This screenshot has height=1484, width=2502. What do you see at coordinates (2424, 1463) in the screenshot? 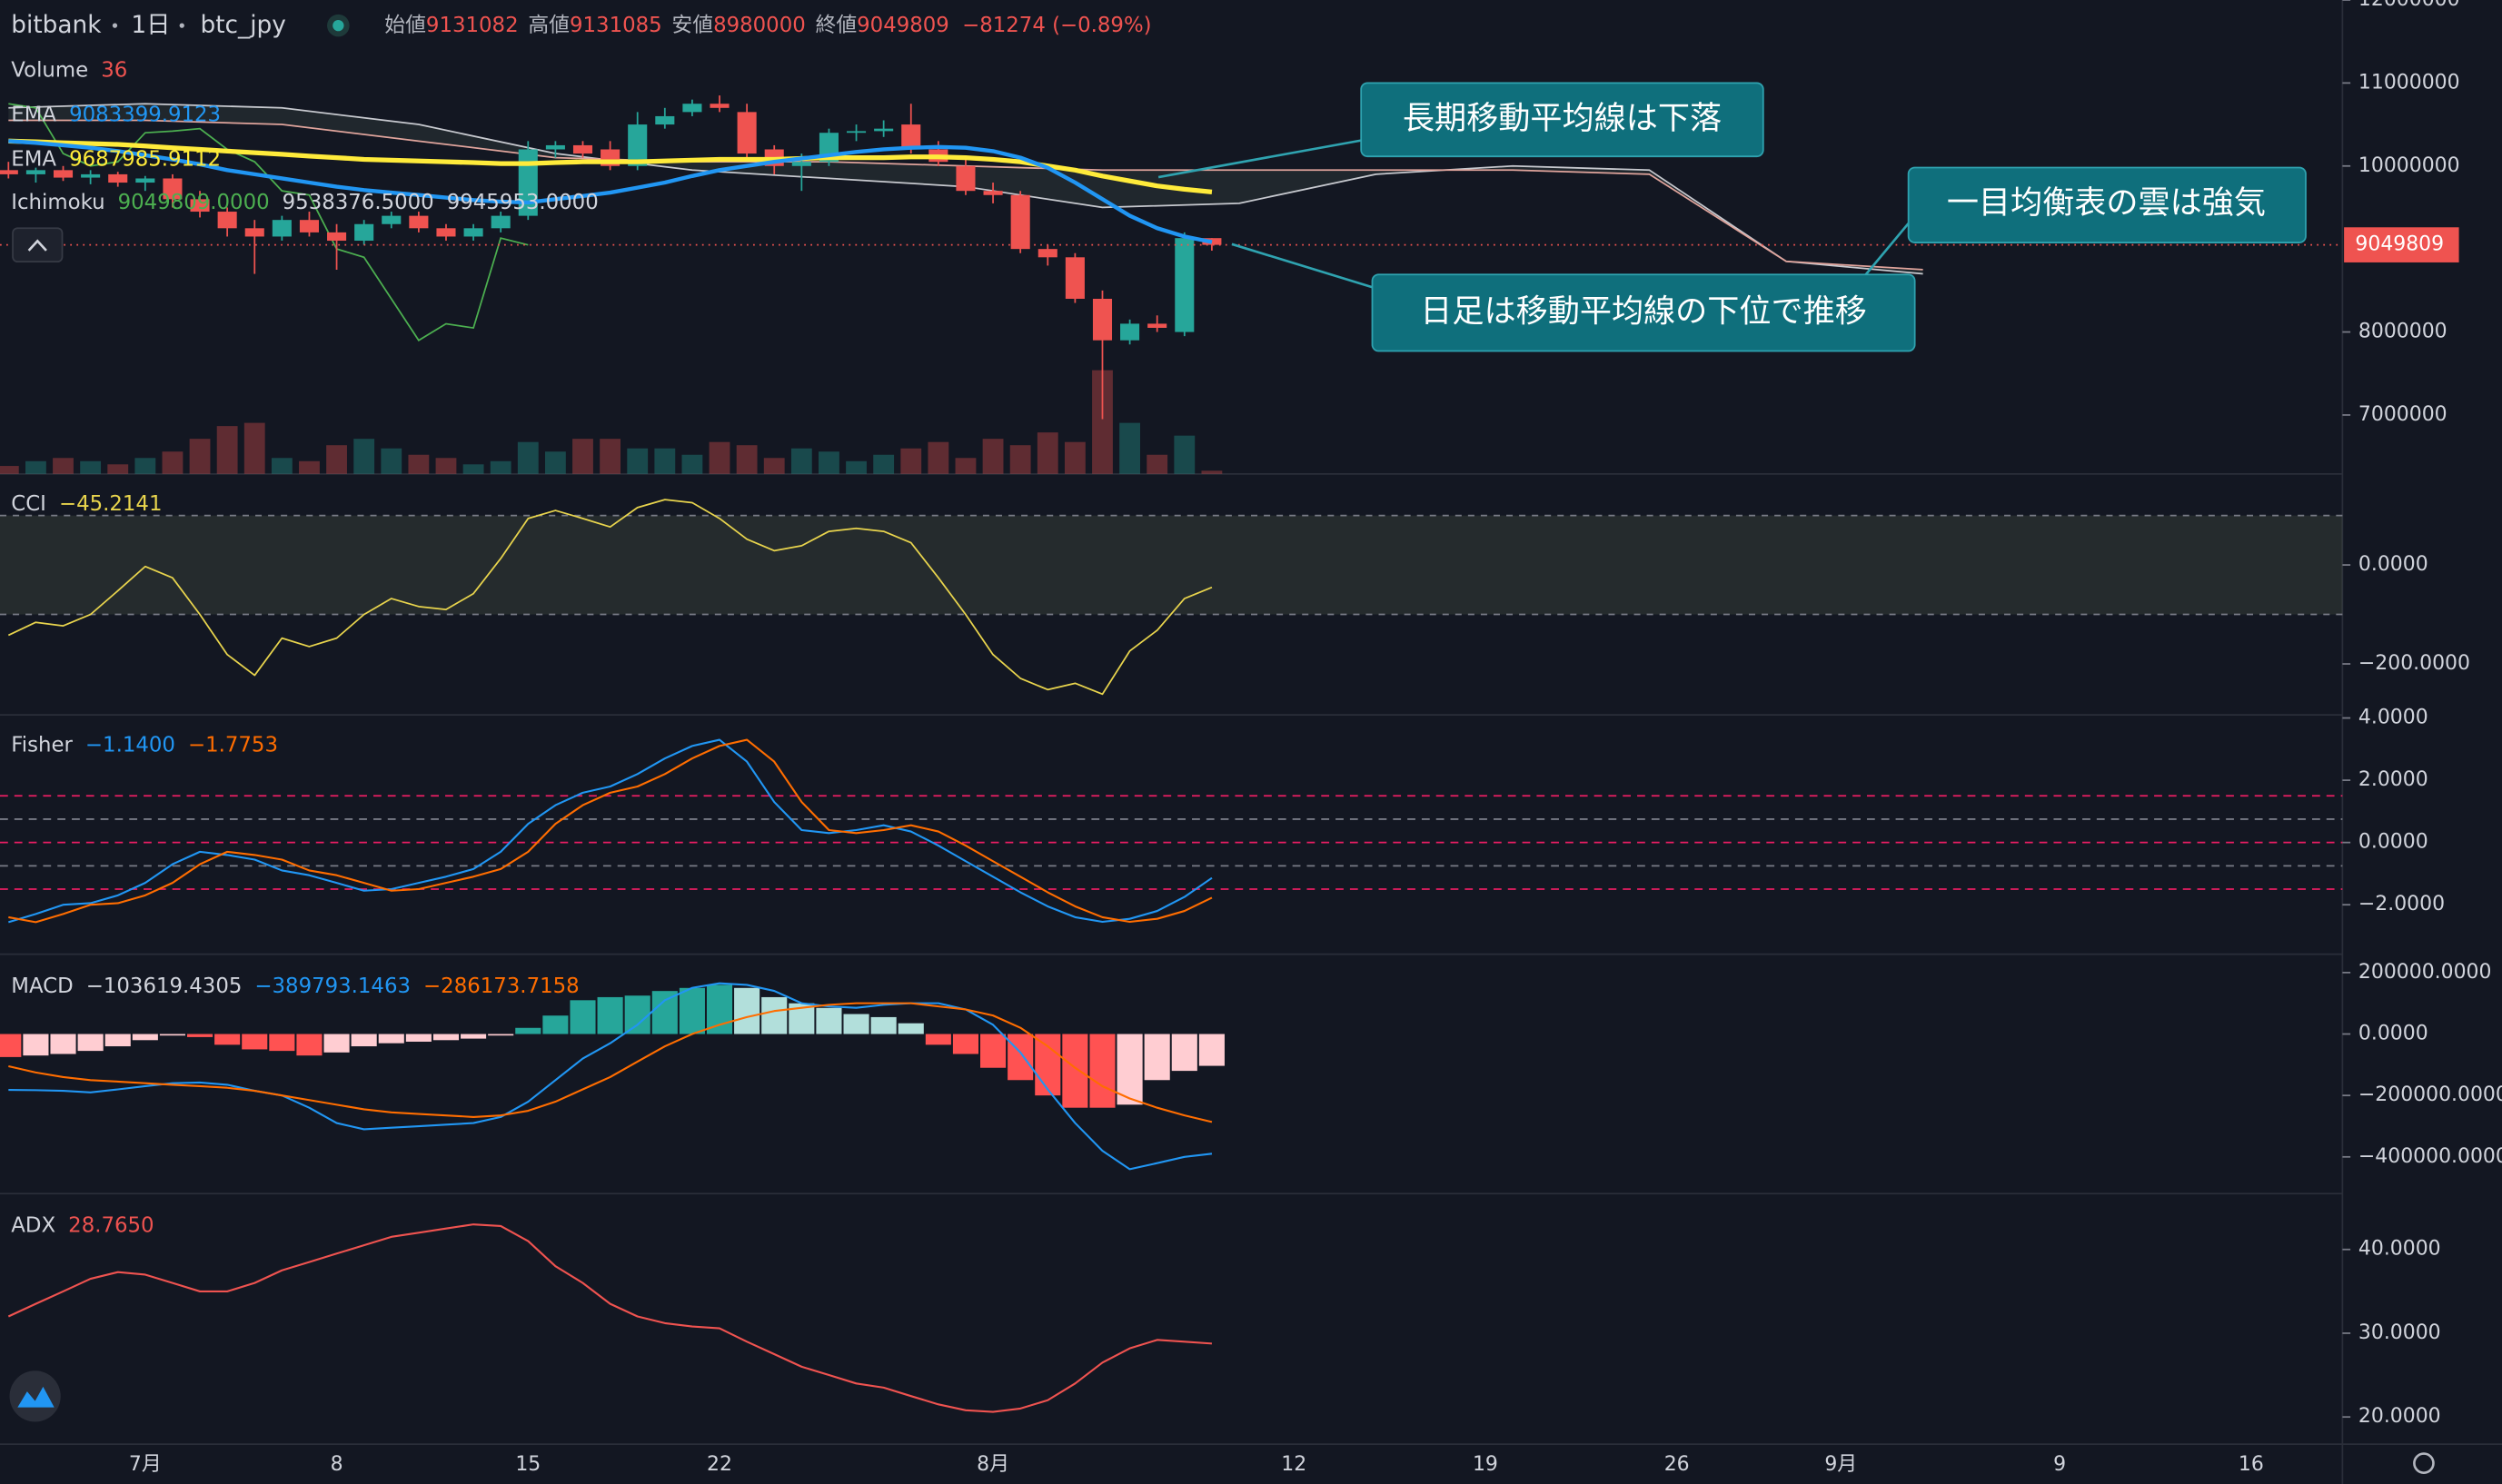
I see `settings-icon` at bounding box center [2424, 1463].